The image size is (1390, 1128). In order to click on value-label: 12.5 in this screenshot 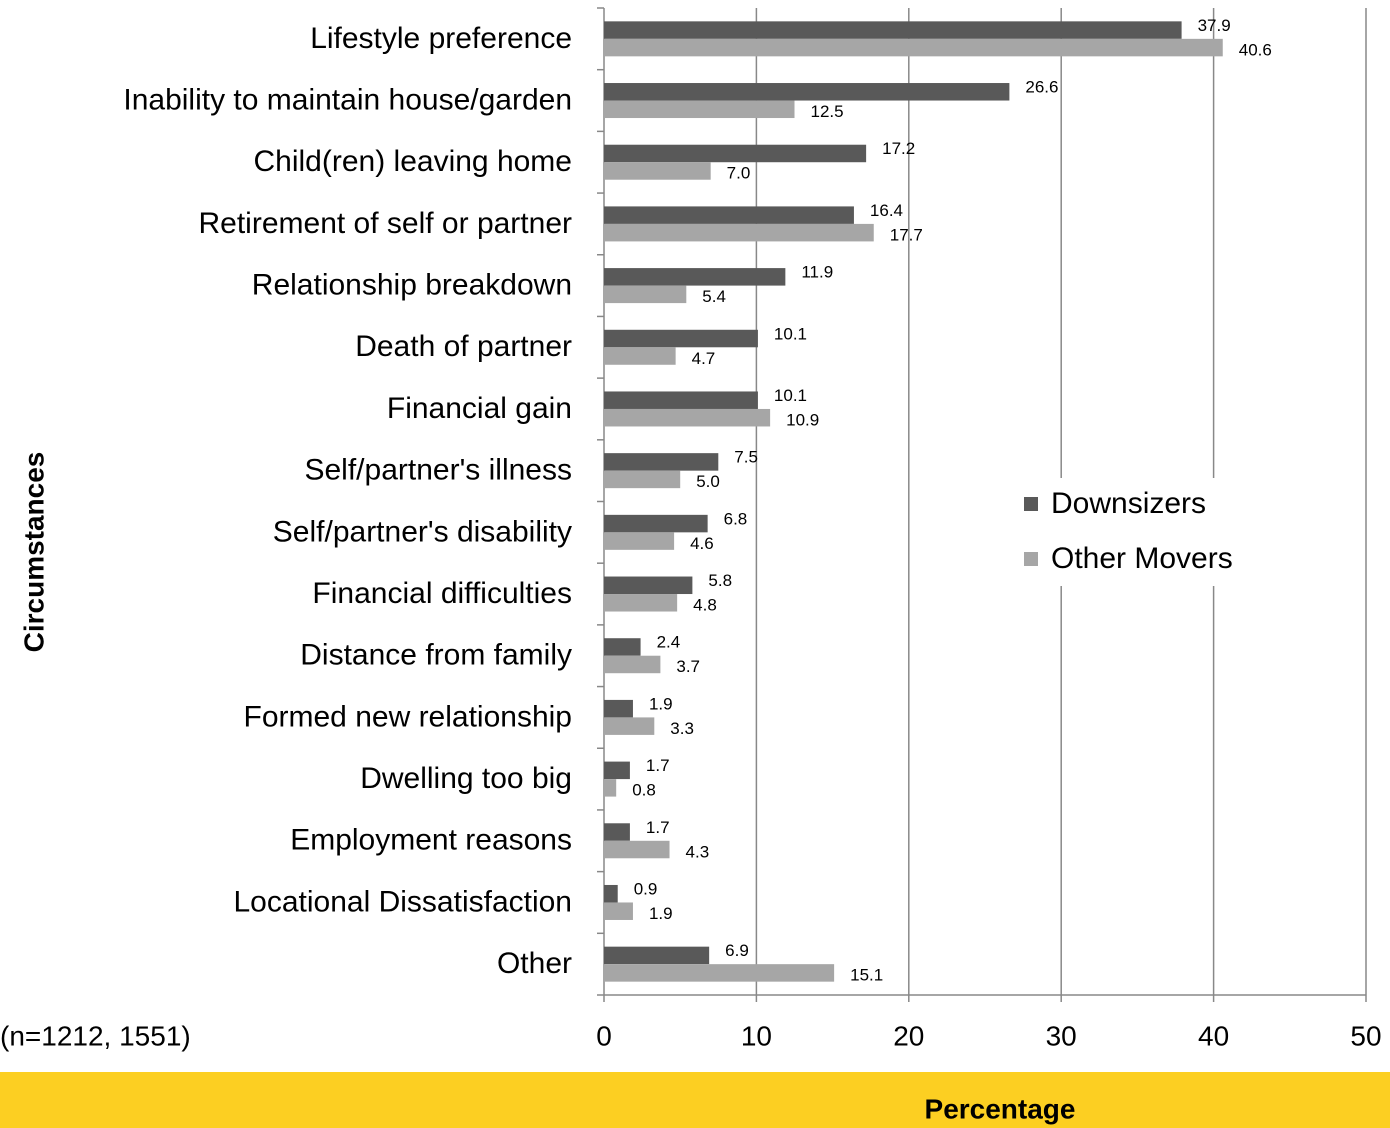, I will do `click(827, 111)`.